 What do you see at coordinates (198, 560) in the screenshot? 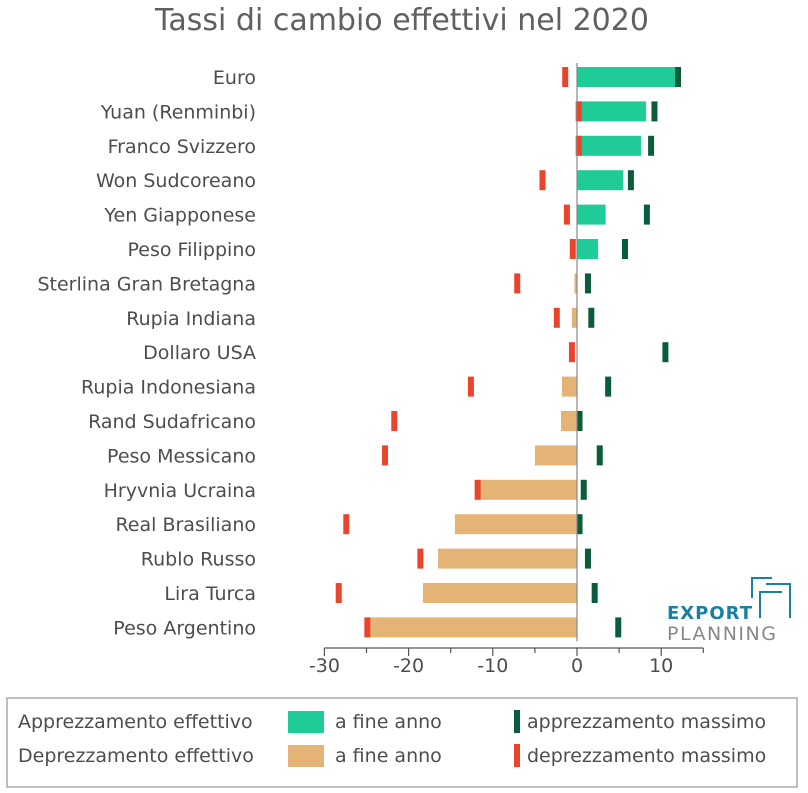
I see `category-label: Rublo Russo` at bounding box center [198, 560].